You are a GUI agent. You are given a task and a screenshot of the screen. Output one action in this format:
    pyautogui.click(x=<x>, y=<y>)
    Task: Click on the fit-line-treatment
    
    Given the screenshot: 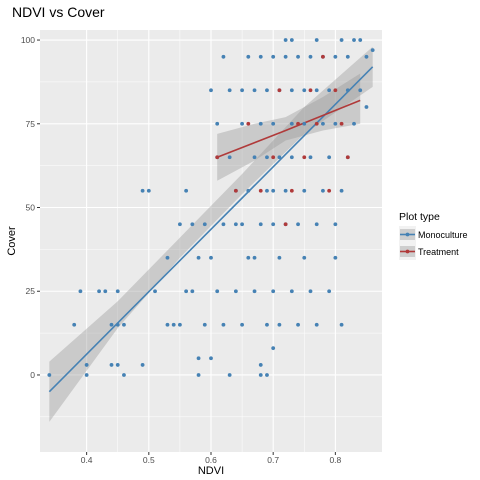 What is the action you would take?
    pyautogui.click(x=288, y=129)
    